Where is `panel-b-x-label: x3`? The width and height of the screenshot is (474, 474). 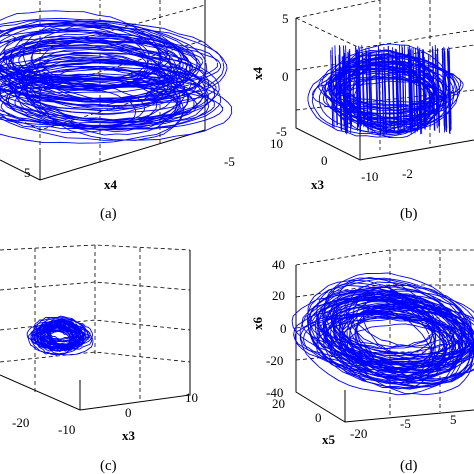 panel-b-x-label: x3 is located at coordinates (318, 184).